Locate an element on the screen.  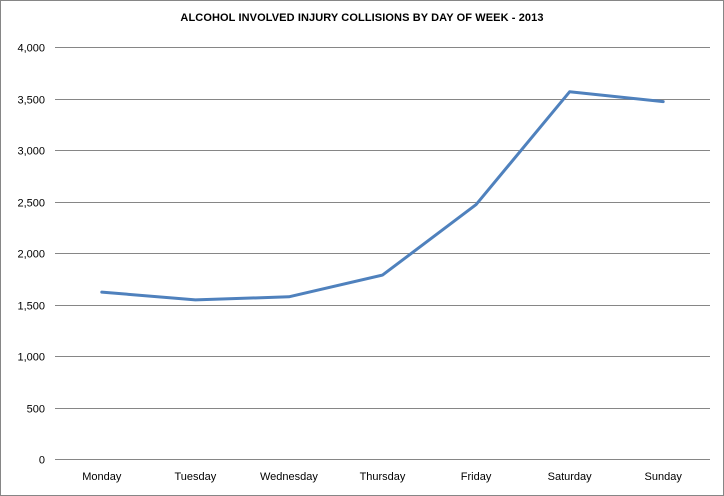
y-axis-tick-labels: 0 500 1,000 1,500 2,000 2,500 3,000 3,500 4,000 is located at coordinates (31, 255).